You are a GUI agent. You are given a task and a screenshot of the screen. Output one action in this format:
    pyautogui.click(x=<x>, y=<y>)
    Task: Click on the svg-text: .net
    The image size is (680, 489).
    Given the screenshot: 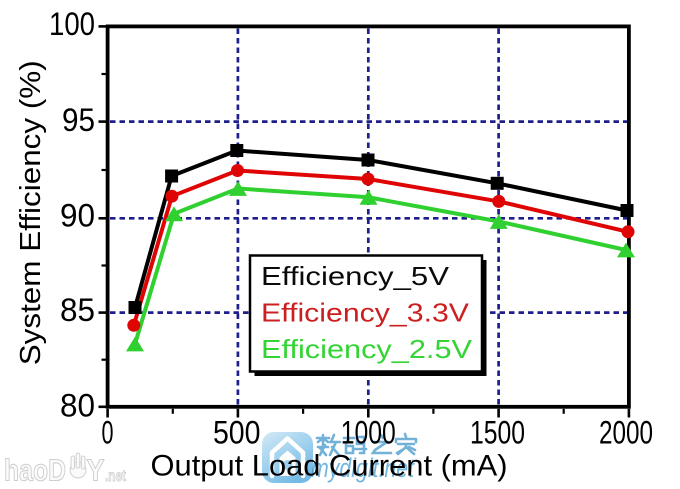 What is the action you would take?
    pyautogui.click(x=115, y=476)
    